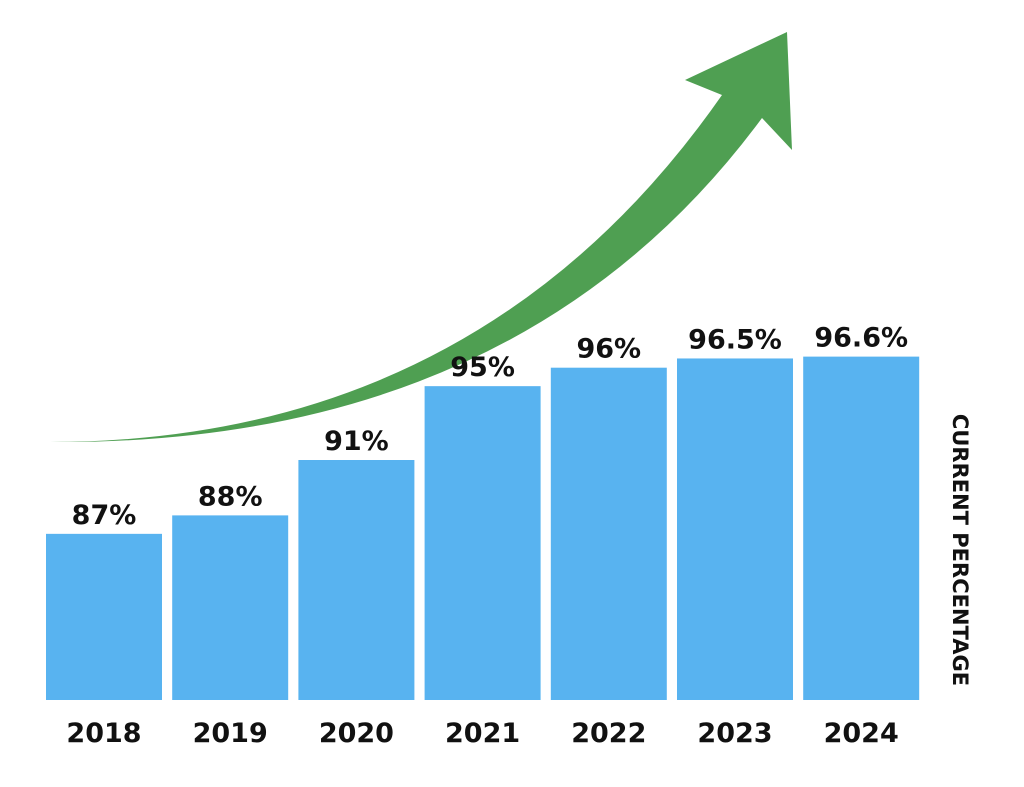 This screenshot has width=1024, height=787. Describe the element at coordinates (608, 349) in the screenshot. I see `data-label: 96%` at that location.